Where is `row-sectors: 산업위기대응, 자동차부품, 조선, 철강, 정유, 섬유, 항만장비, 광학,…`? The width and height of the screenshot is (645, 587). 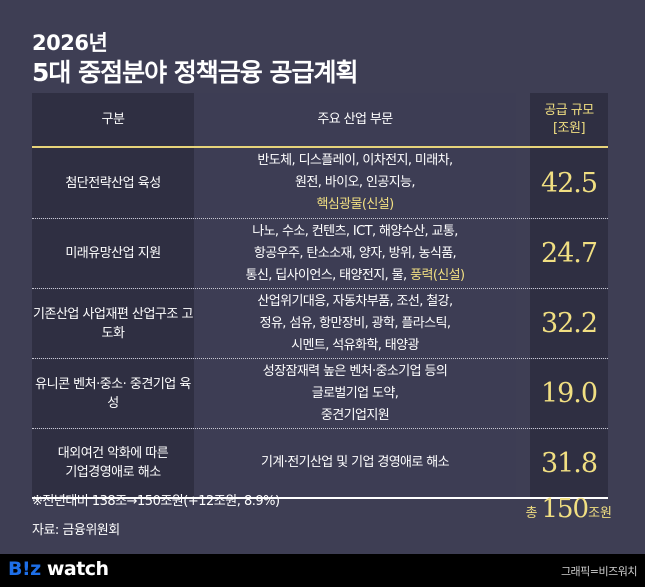
row-sectors: 산업위기대응, 자동차부품, 조선, 철강, 정유, 섬유, 항만장비, 광학,… is located at coordinates (355, 323).